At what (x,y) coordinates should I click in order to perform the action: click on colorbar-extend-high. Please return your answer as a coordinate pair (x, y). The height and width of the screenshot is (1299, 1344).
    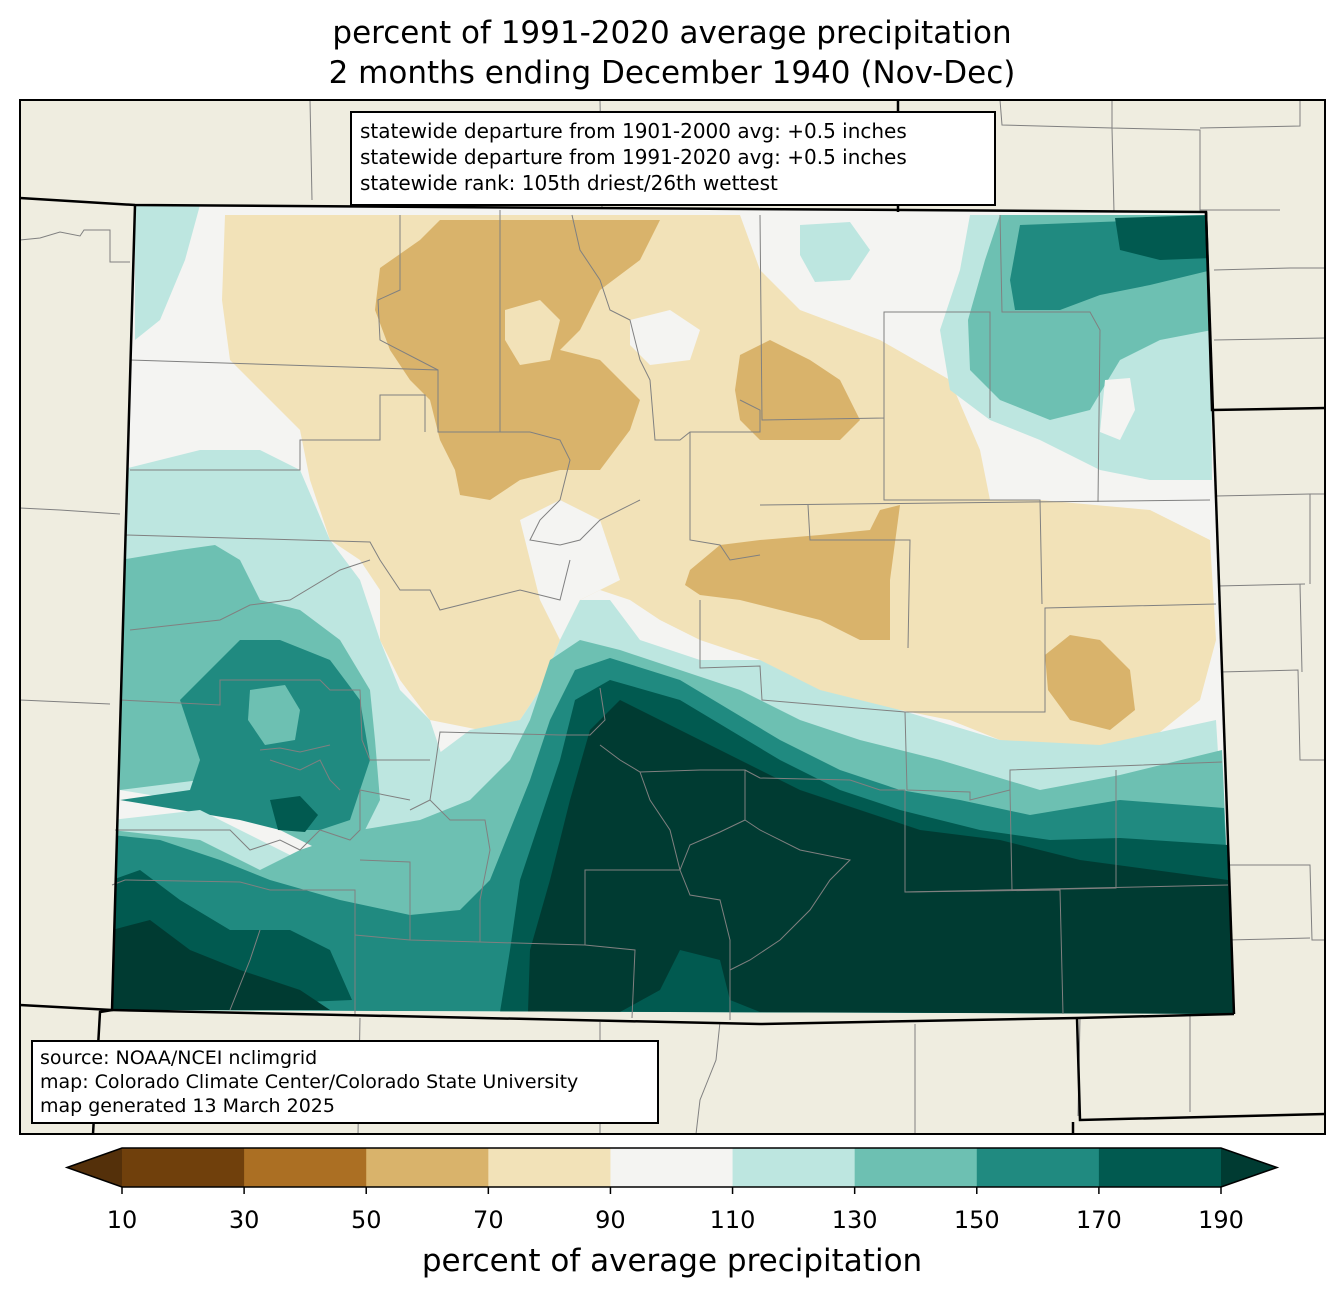
    Looking at the image, I should click on (1249, 1167).